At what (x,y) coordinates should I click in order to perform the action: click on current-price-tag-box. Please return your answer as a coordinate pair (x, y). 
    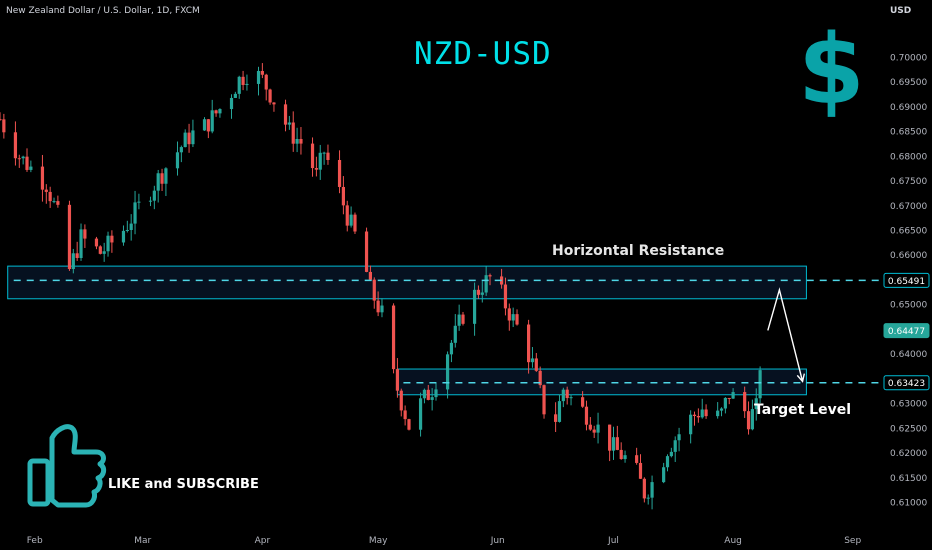
    Looking at the image, I should click on (906, 331).